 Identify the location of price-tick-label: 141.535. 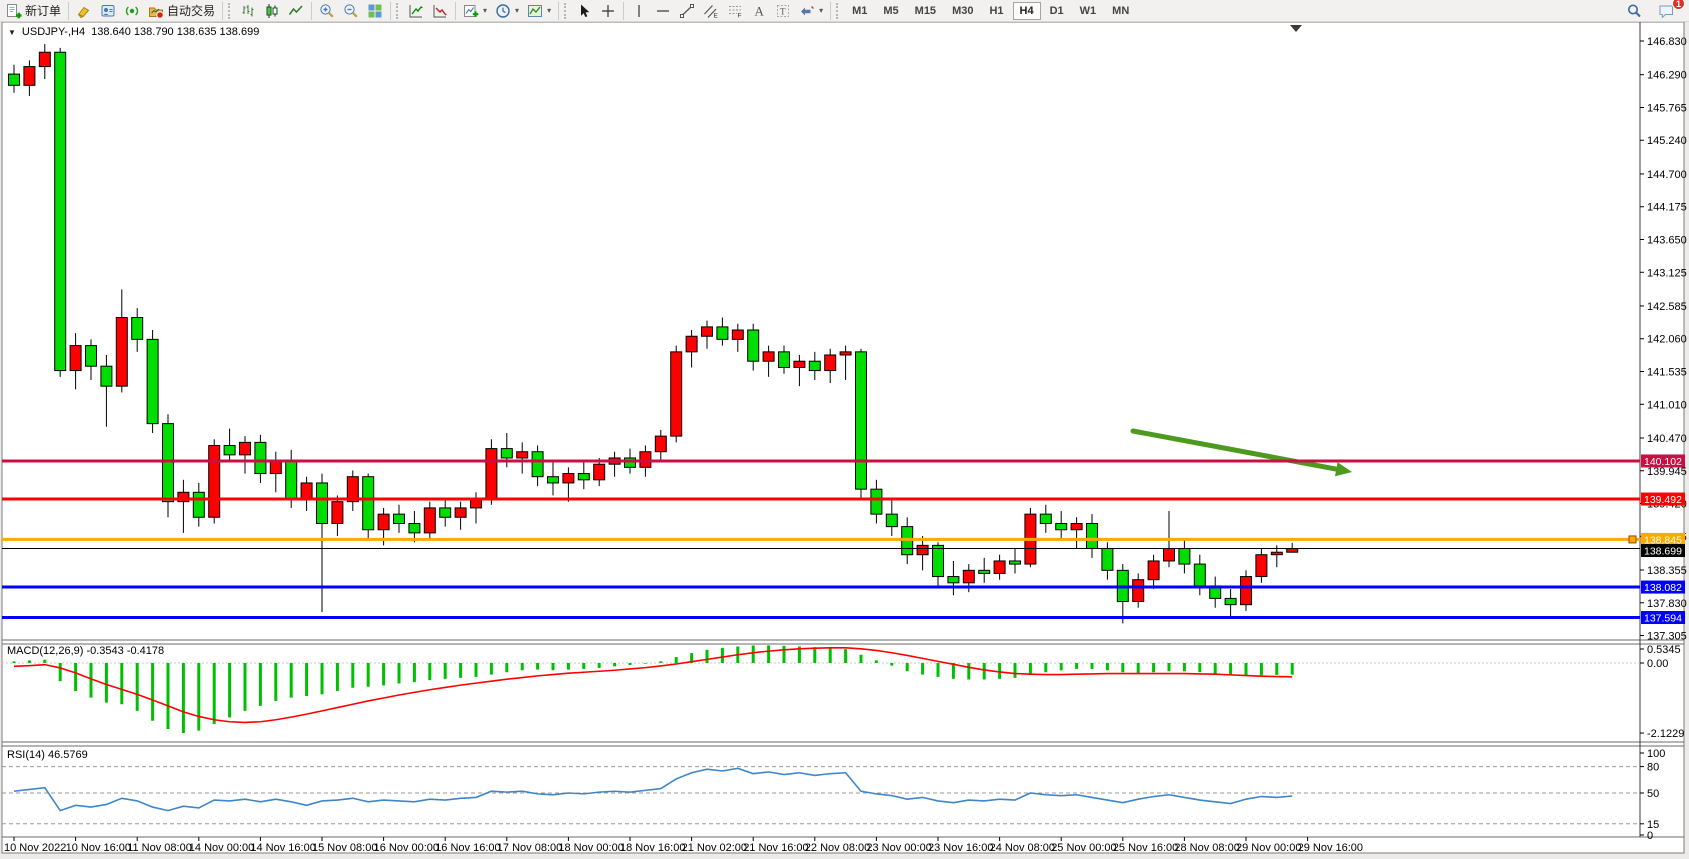
(1667, 373).